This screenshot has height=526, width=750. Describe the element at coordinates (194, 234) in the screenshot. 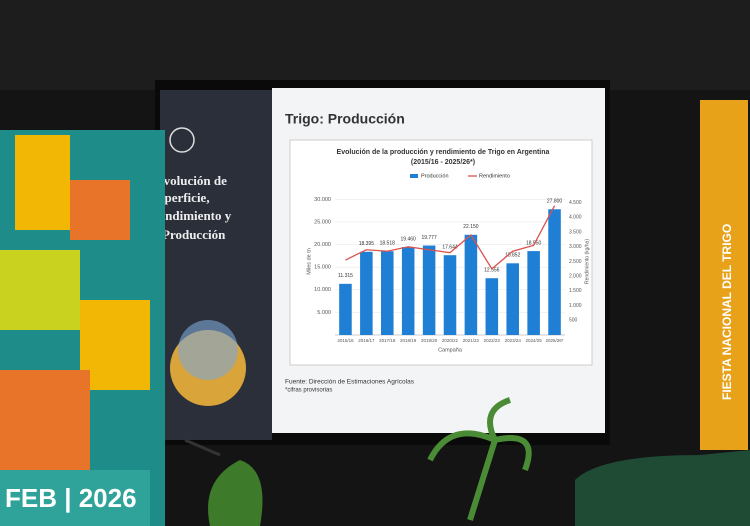

I see `side-title: Producción` at that location.